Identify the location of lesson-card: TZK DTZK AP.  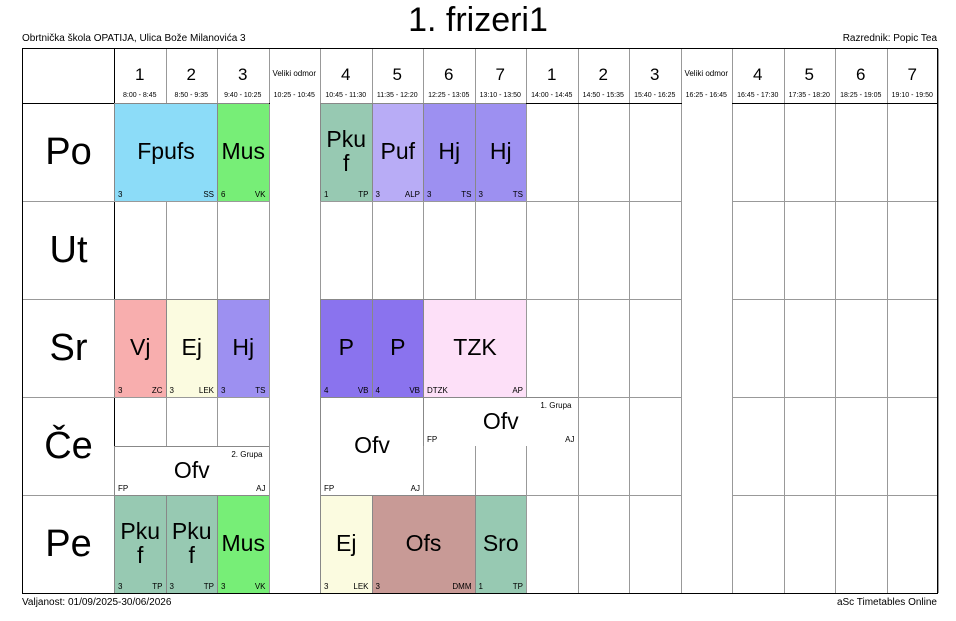
(474, 348).